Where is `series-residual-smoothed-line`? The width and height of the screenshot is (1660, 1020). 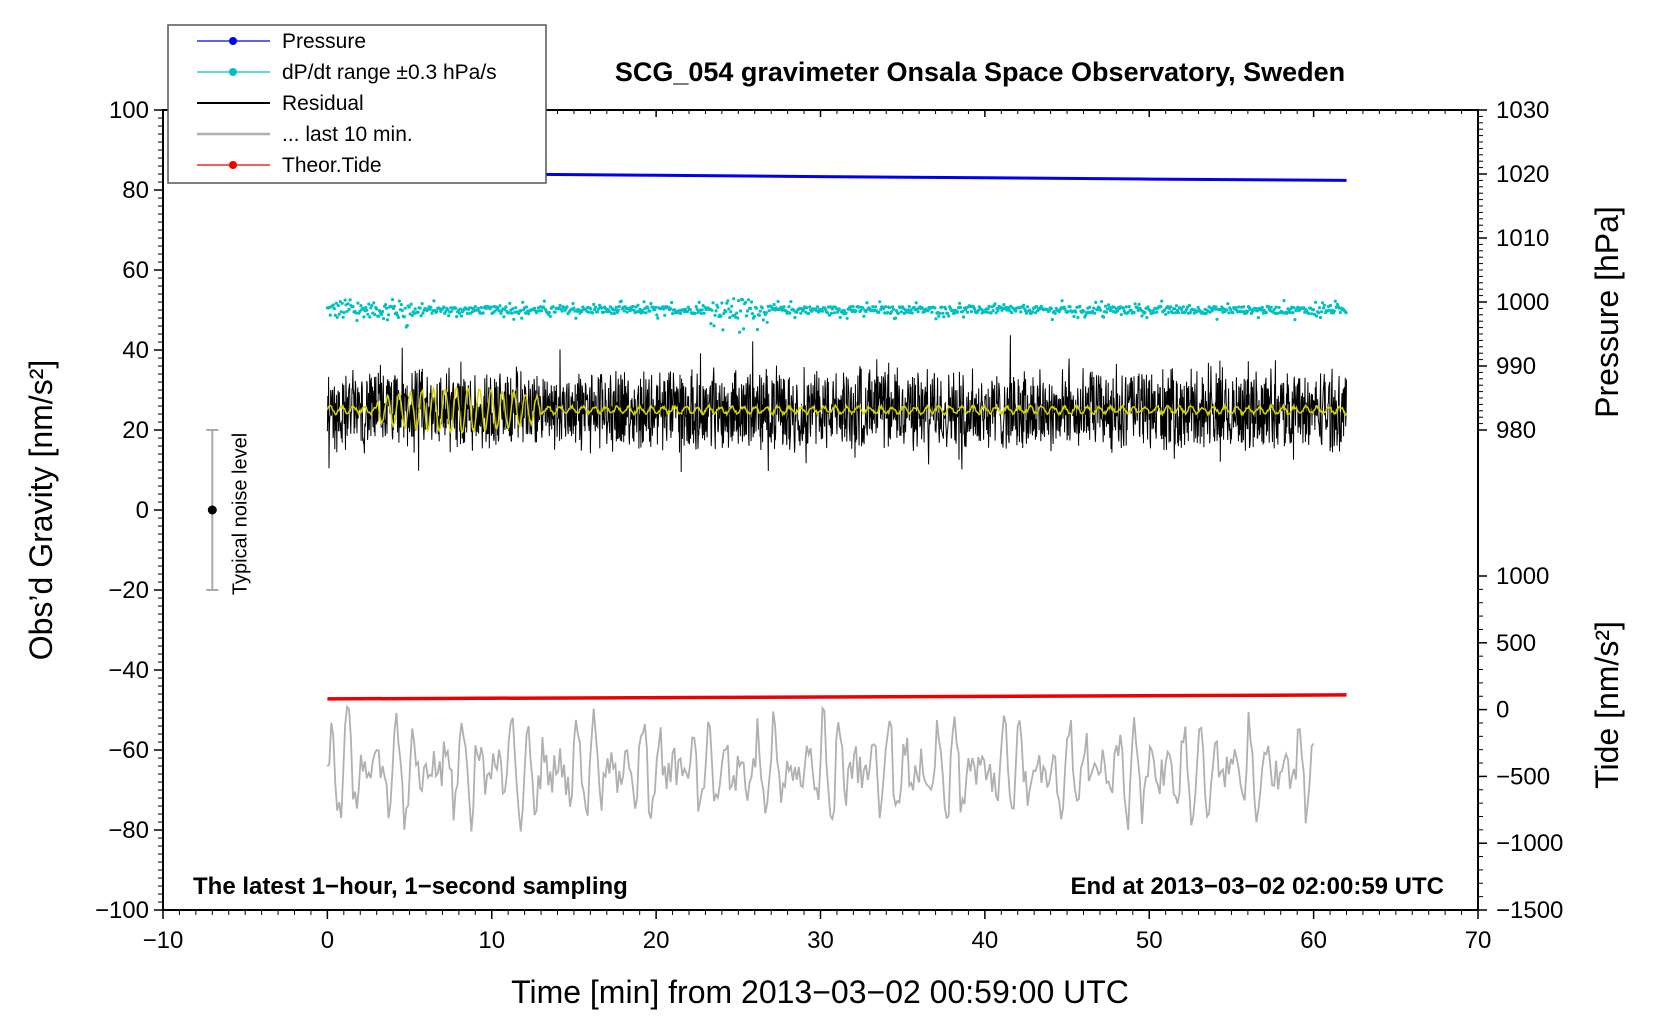
series-residual-smoothed-line is located at coordinates (837, 410).